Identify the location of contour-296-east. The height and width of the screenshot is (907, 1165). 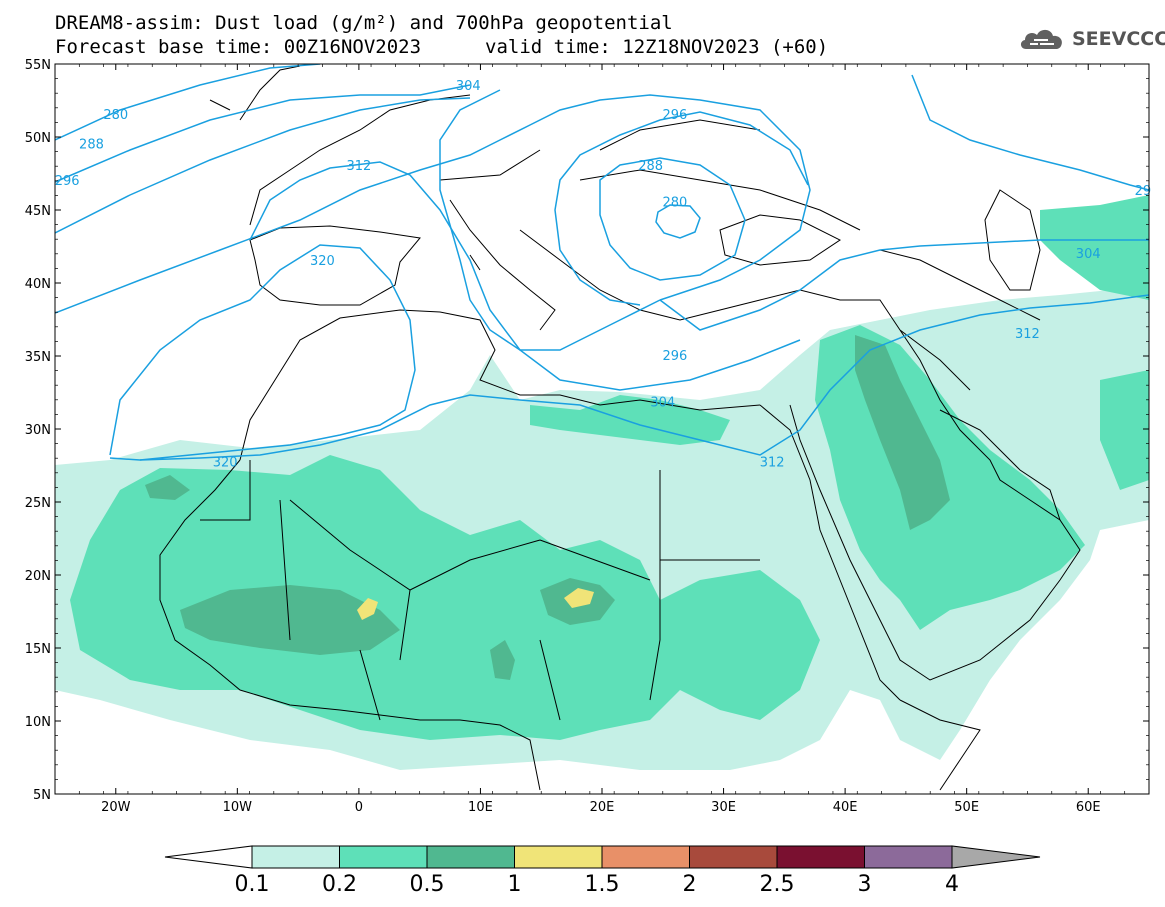
(681, 208).